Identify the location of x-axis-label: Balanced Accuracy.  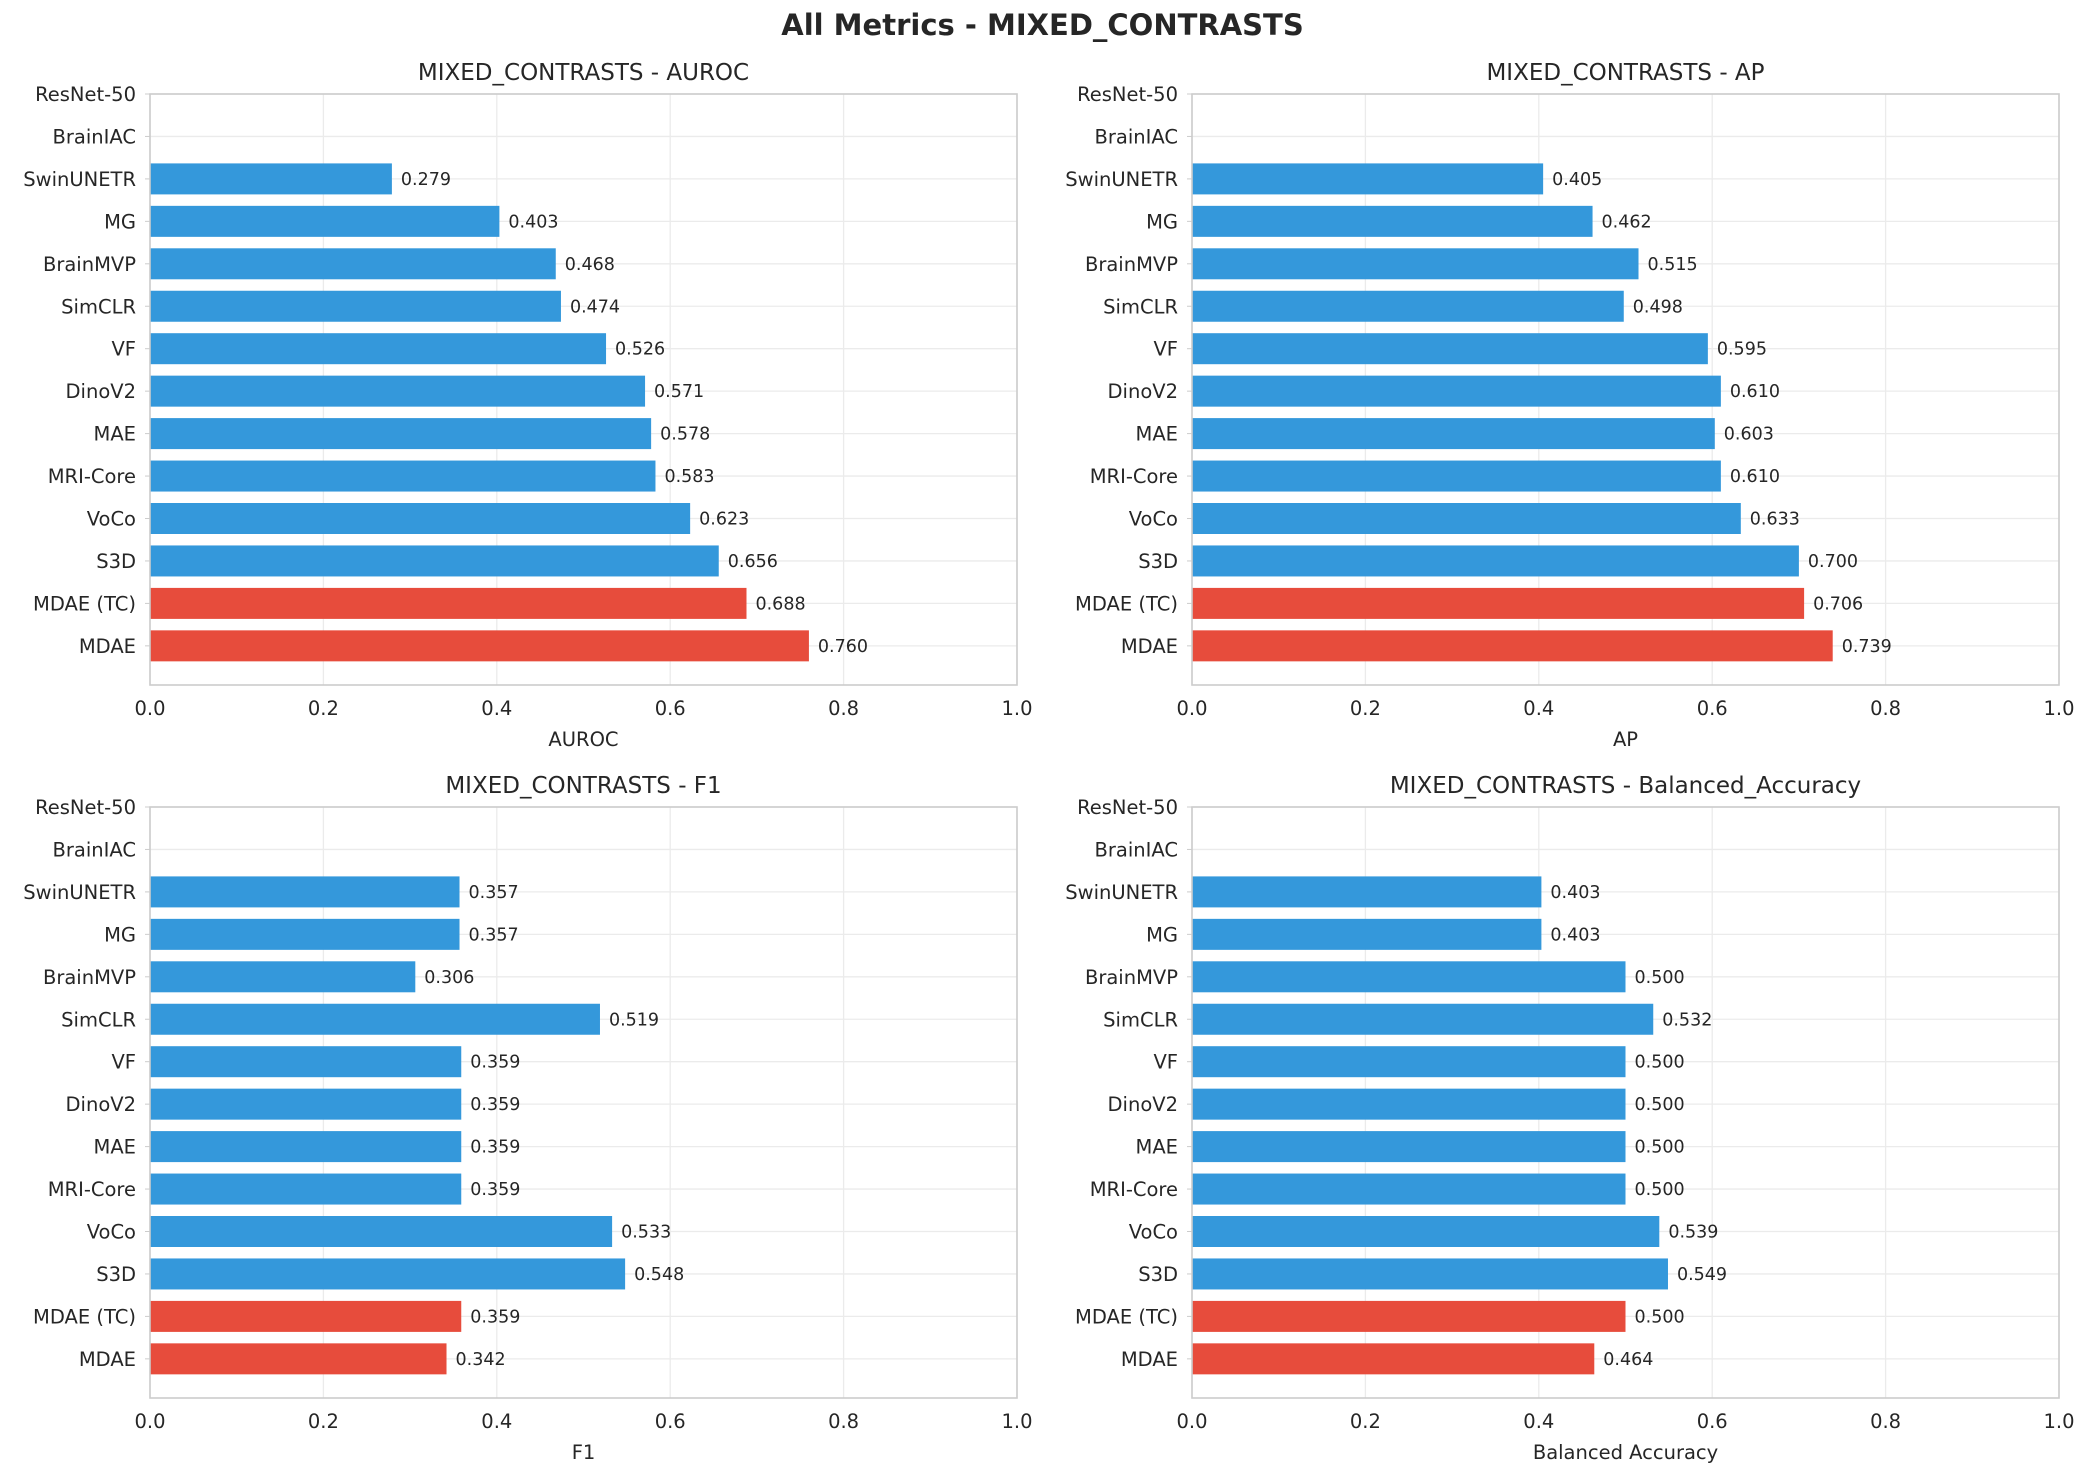
(1625, 1452).